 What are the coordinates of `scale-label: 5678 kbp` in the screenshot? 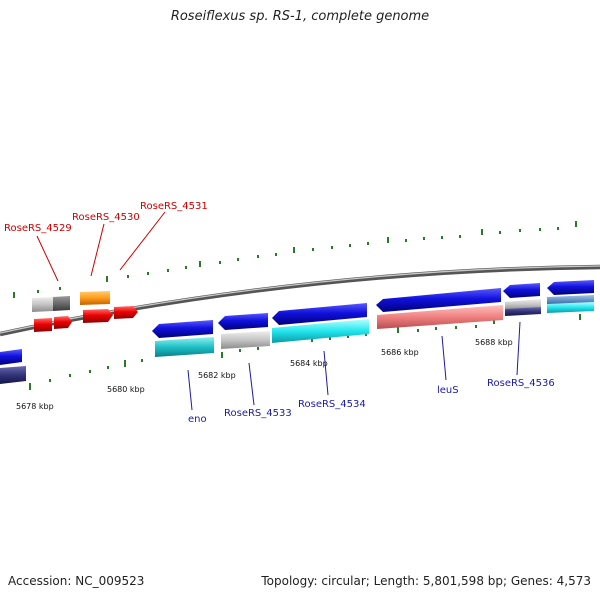 It's located at (35, 406).